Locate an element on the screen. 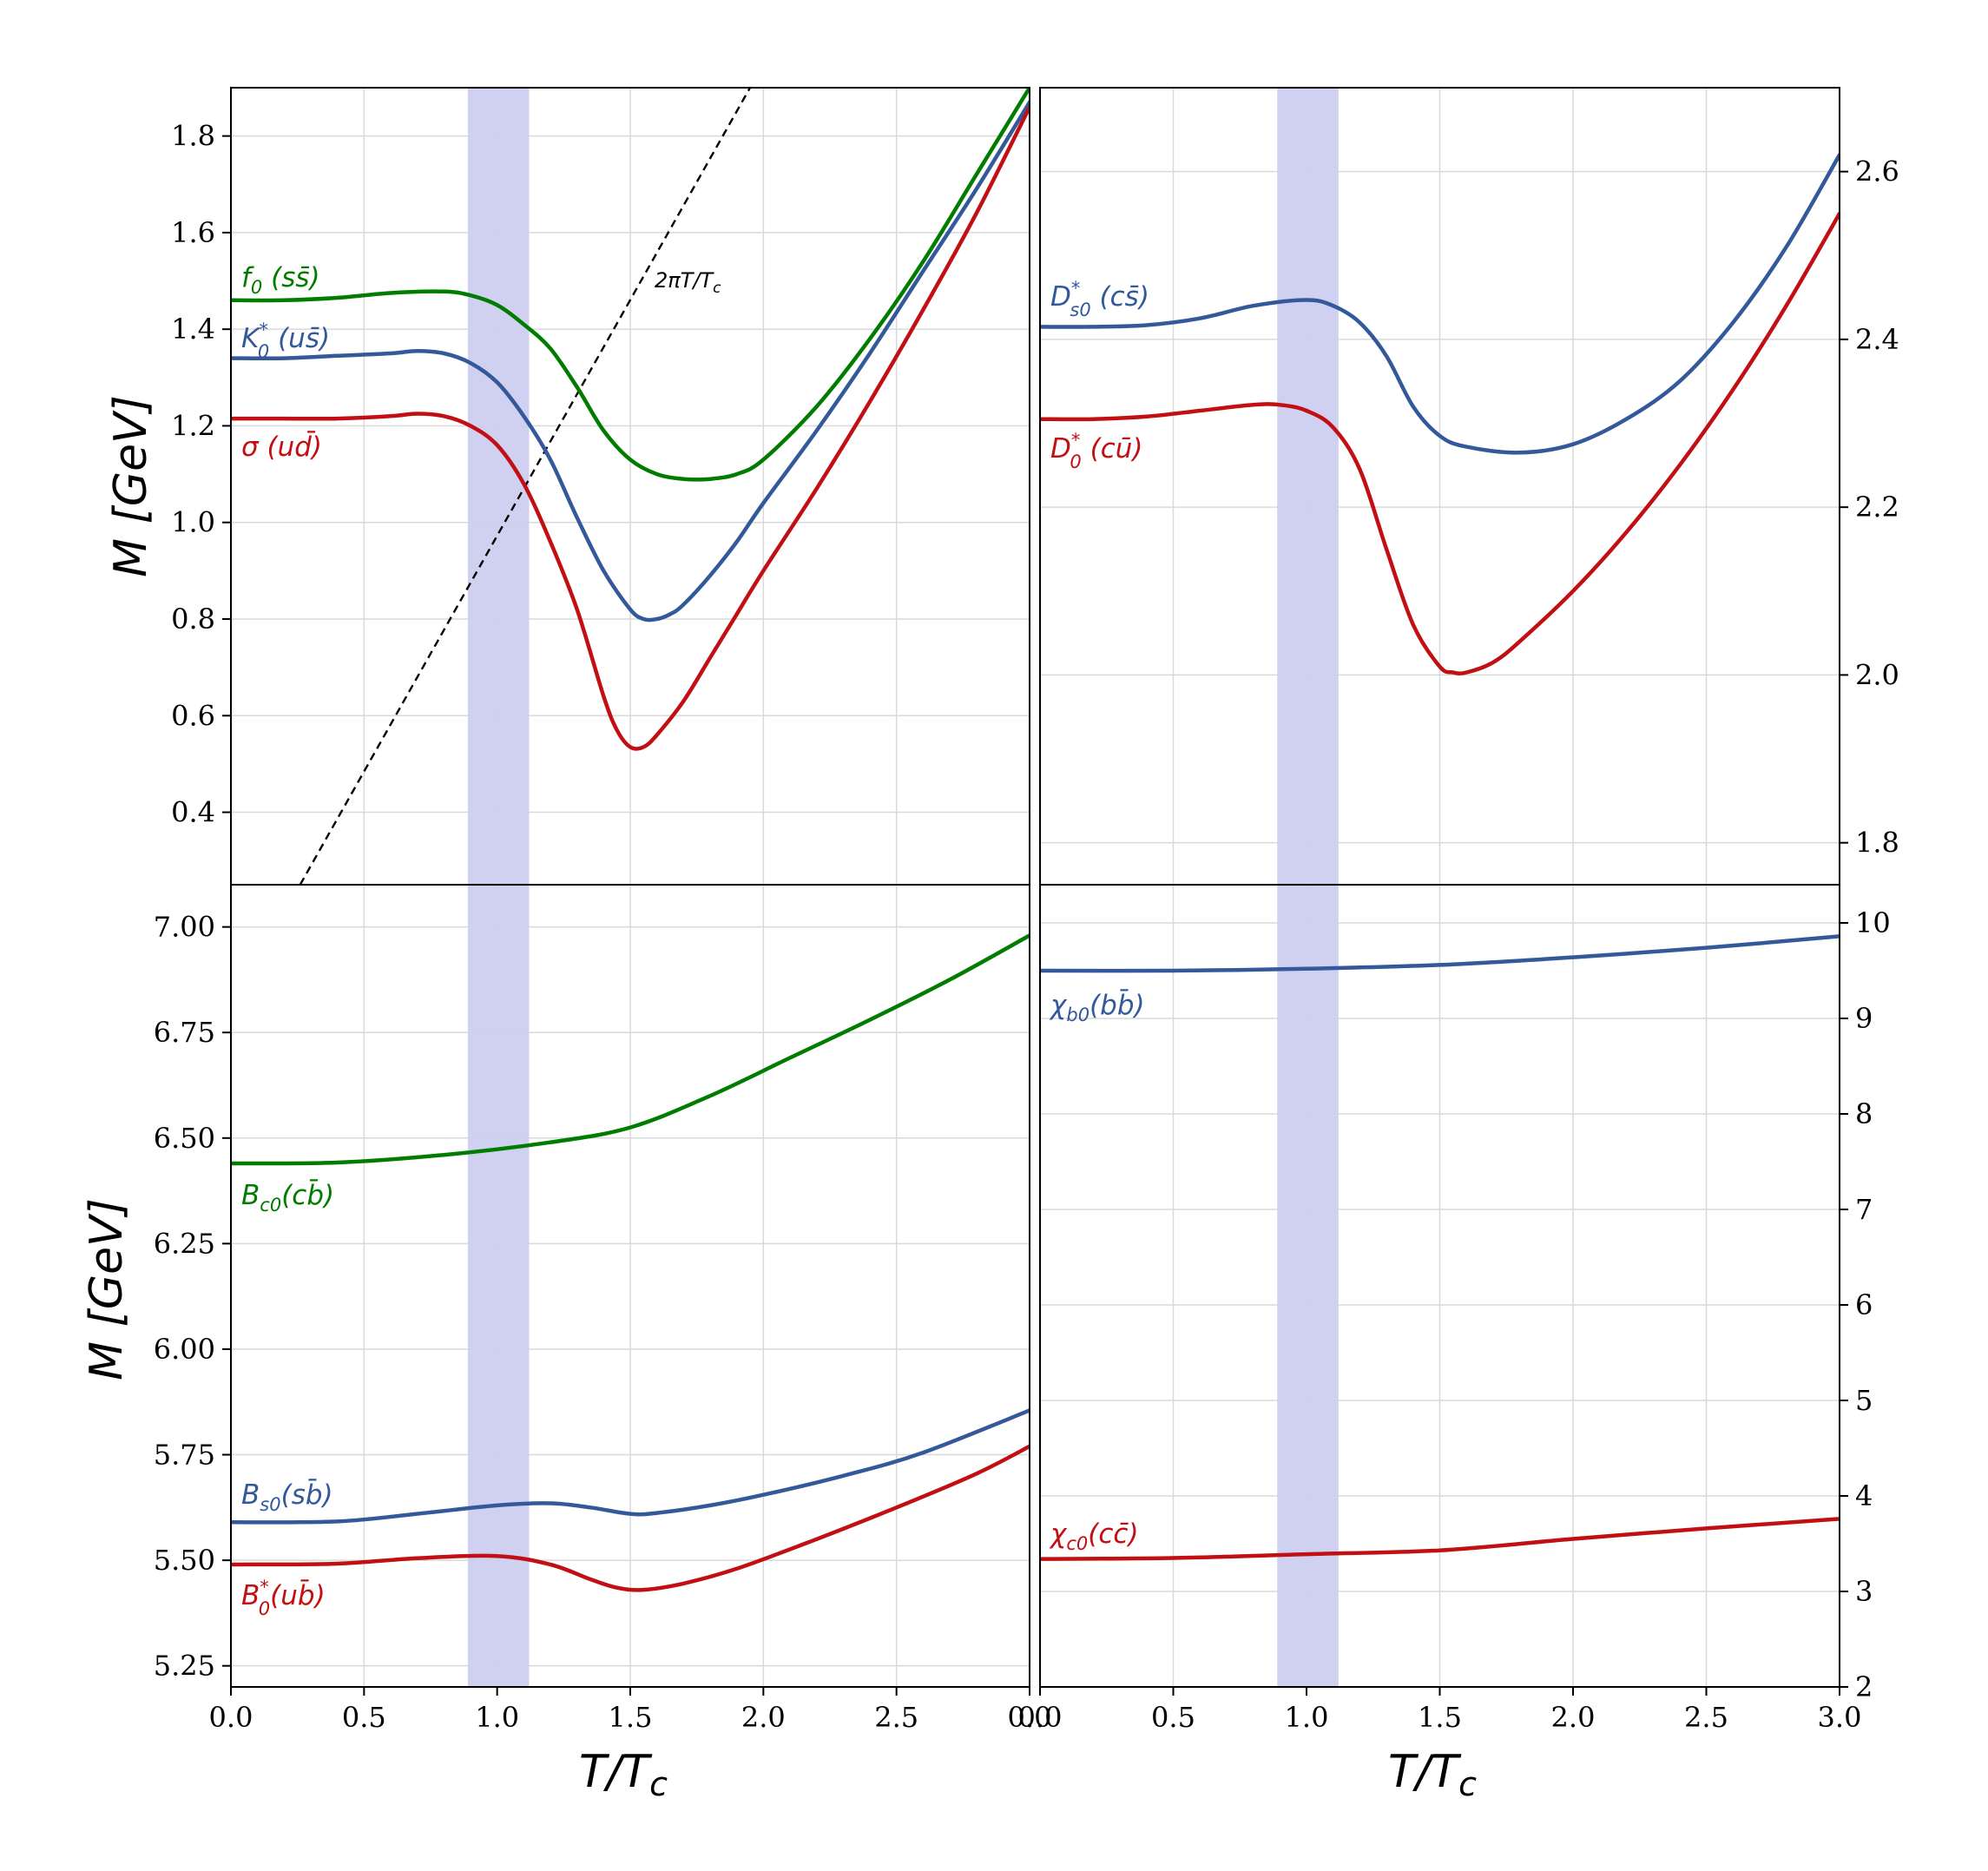 This screenshot has width=1988, height=1871. x-axis-title-left-sub: c is located at coordinates (658, 1784).